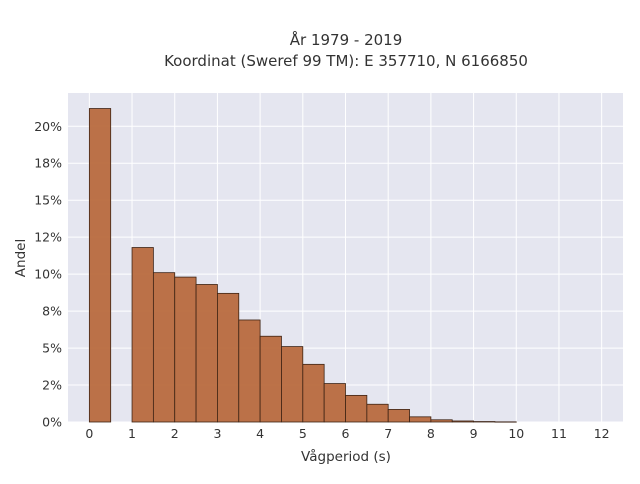 The image size is (640, 484). What do you see at coordinates (346, 39) in the screenshot?
I see `chart-title-line-1: År 1979 - 2019` at bounding box center [346, 39].